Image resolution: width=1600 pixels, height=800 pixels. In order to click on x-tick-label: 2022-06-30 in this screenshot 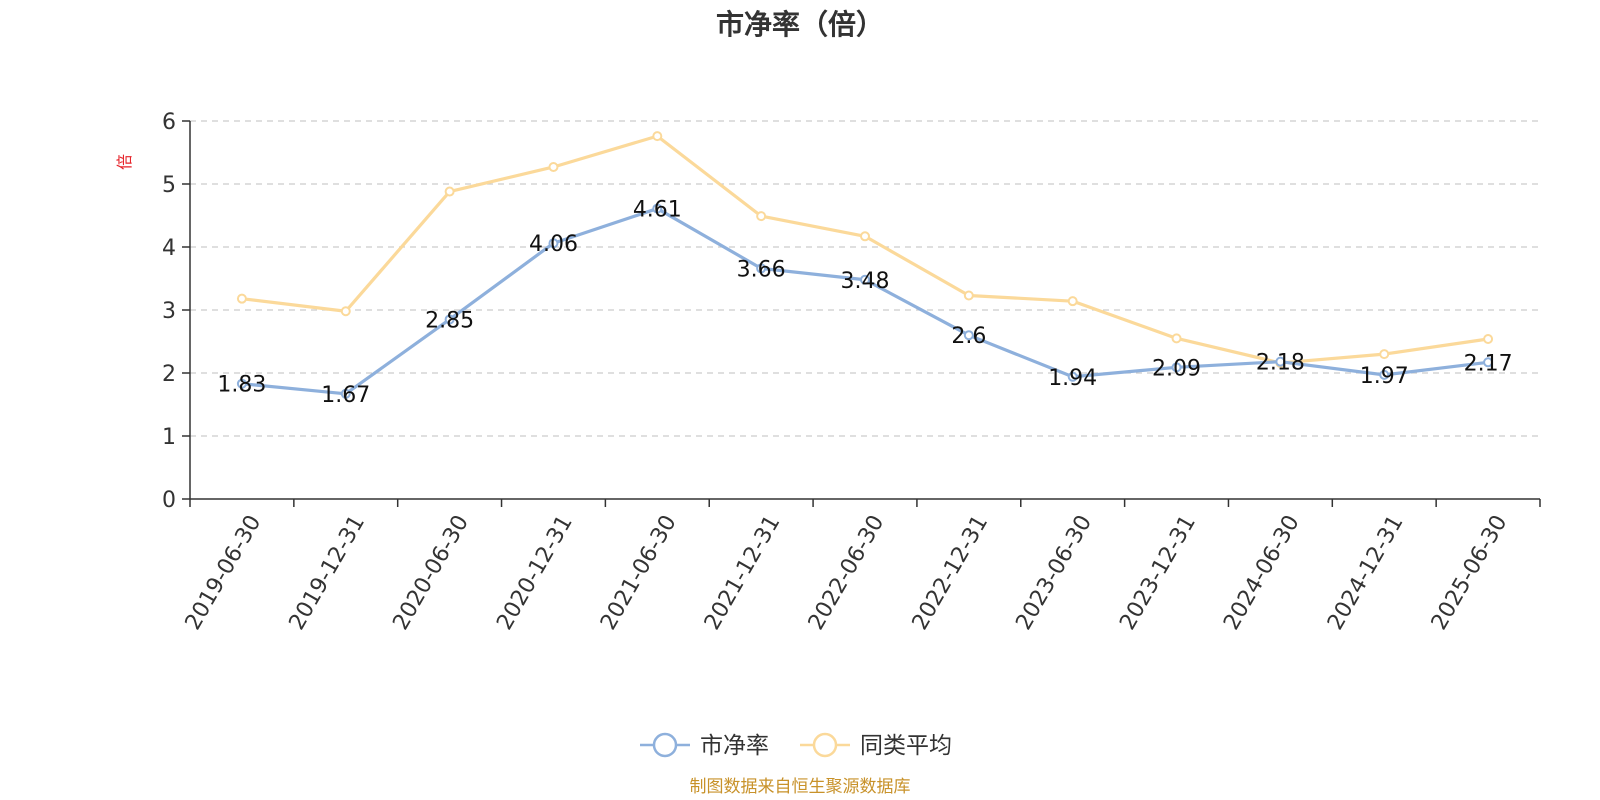, I will do `click(847, 572)`.